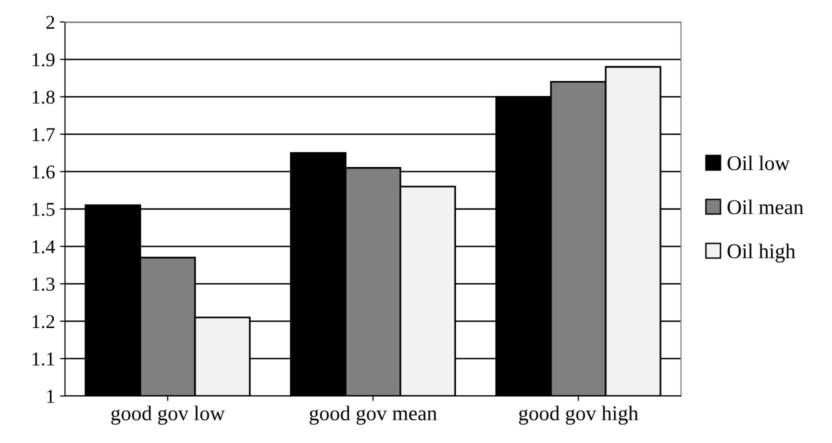 The image size is (832, 443). Describe the element at coordinates (43, 321) in the screenshot. I see `y-tick-label: 1.2` at that location.